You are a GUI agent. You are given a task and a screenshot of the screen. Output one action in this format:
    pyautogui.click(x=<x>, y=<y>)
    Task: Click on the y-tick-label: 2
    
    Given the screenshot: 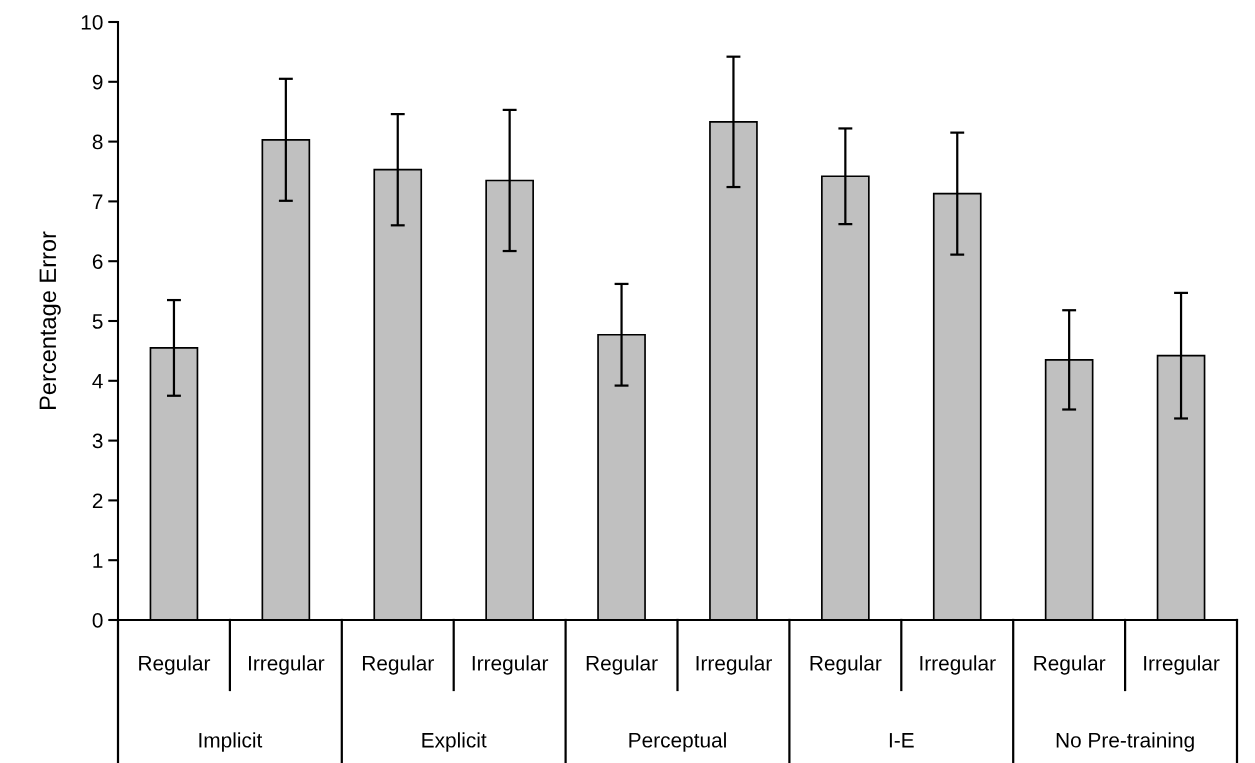 What is the action you would take?
    pyautogui.click(x=97, y=500)
    